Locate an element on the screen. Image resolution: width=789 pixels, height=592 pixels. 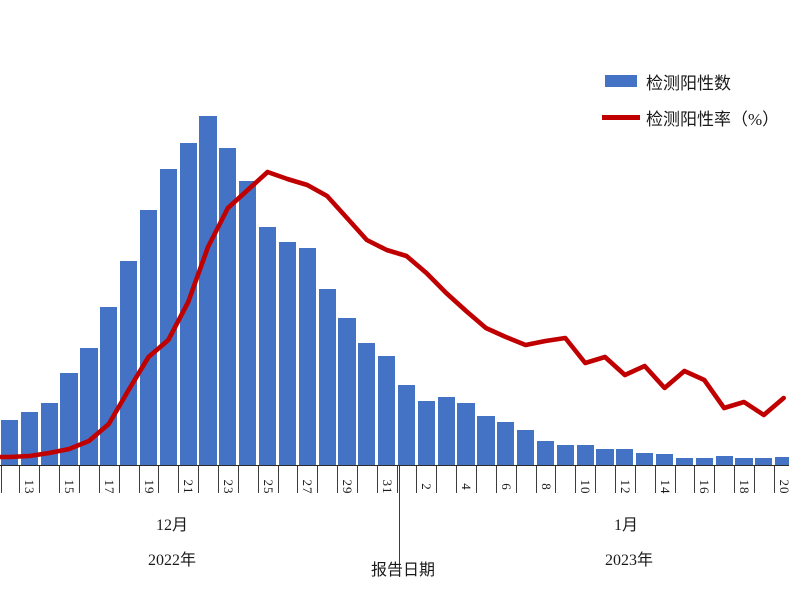
x-tick-label-12: 12 is located at coordinates (625, 487).